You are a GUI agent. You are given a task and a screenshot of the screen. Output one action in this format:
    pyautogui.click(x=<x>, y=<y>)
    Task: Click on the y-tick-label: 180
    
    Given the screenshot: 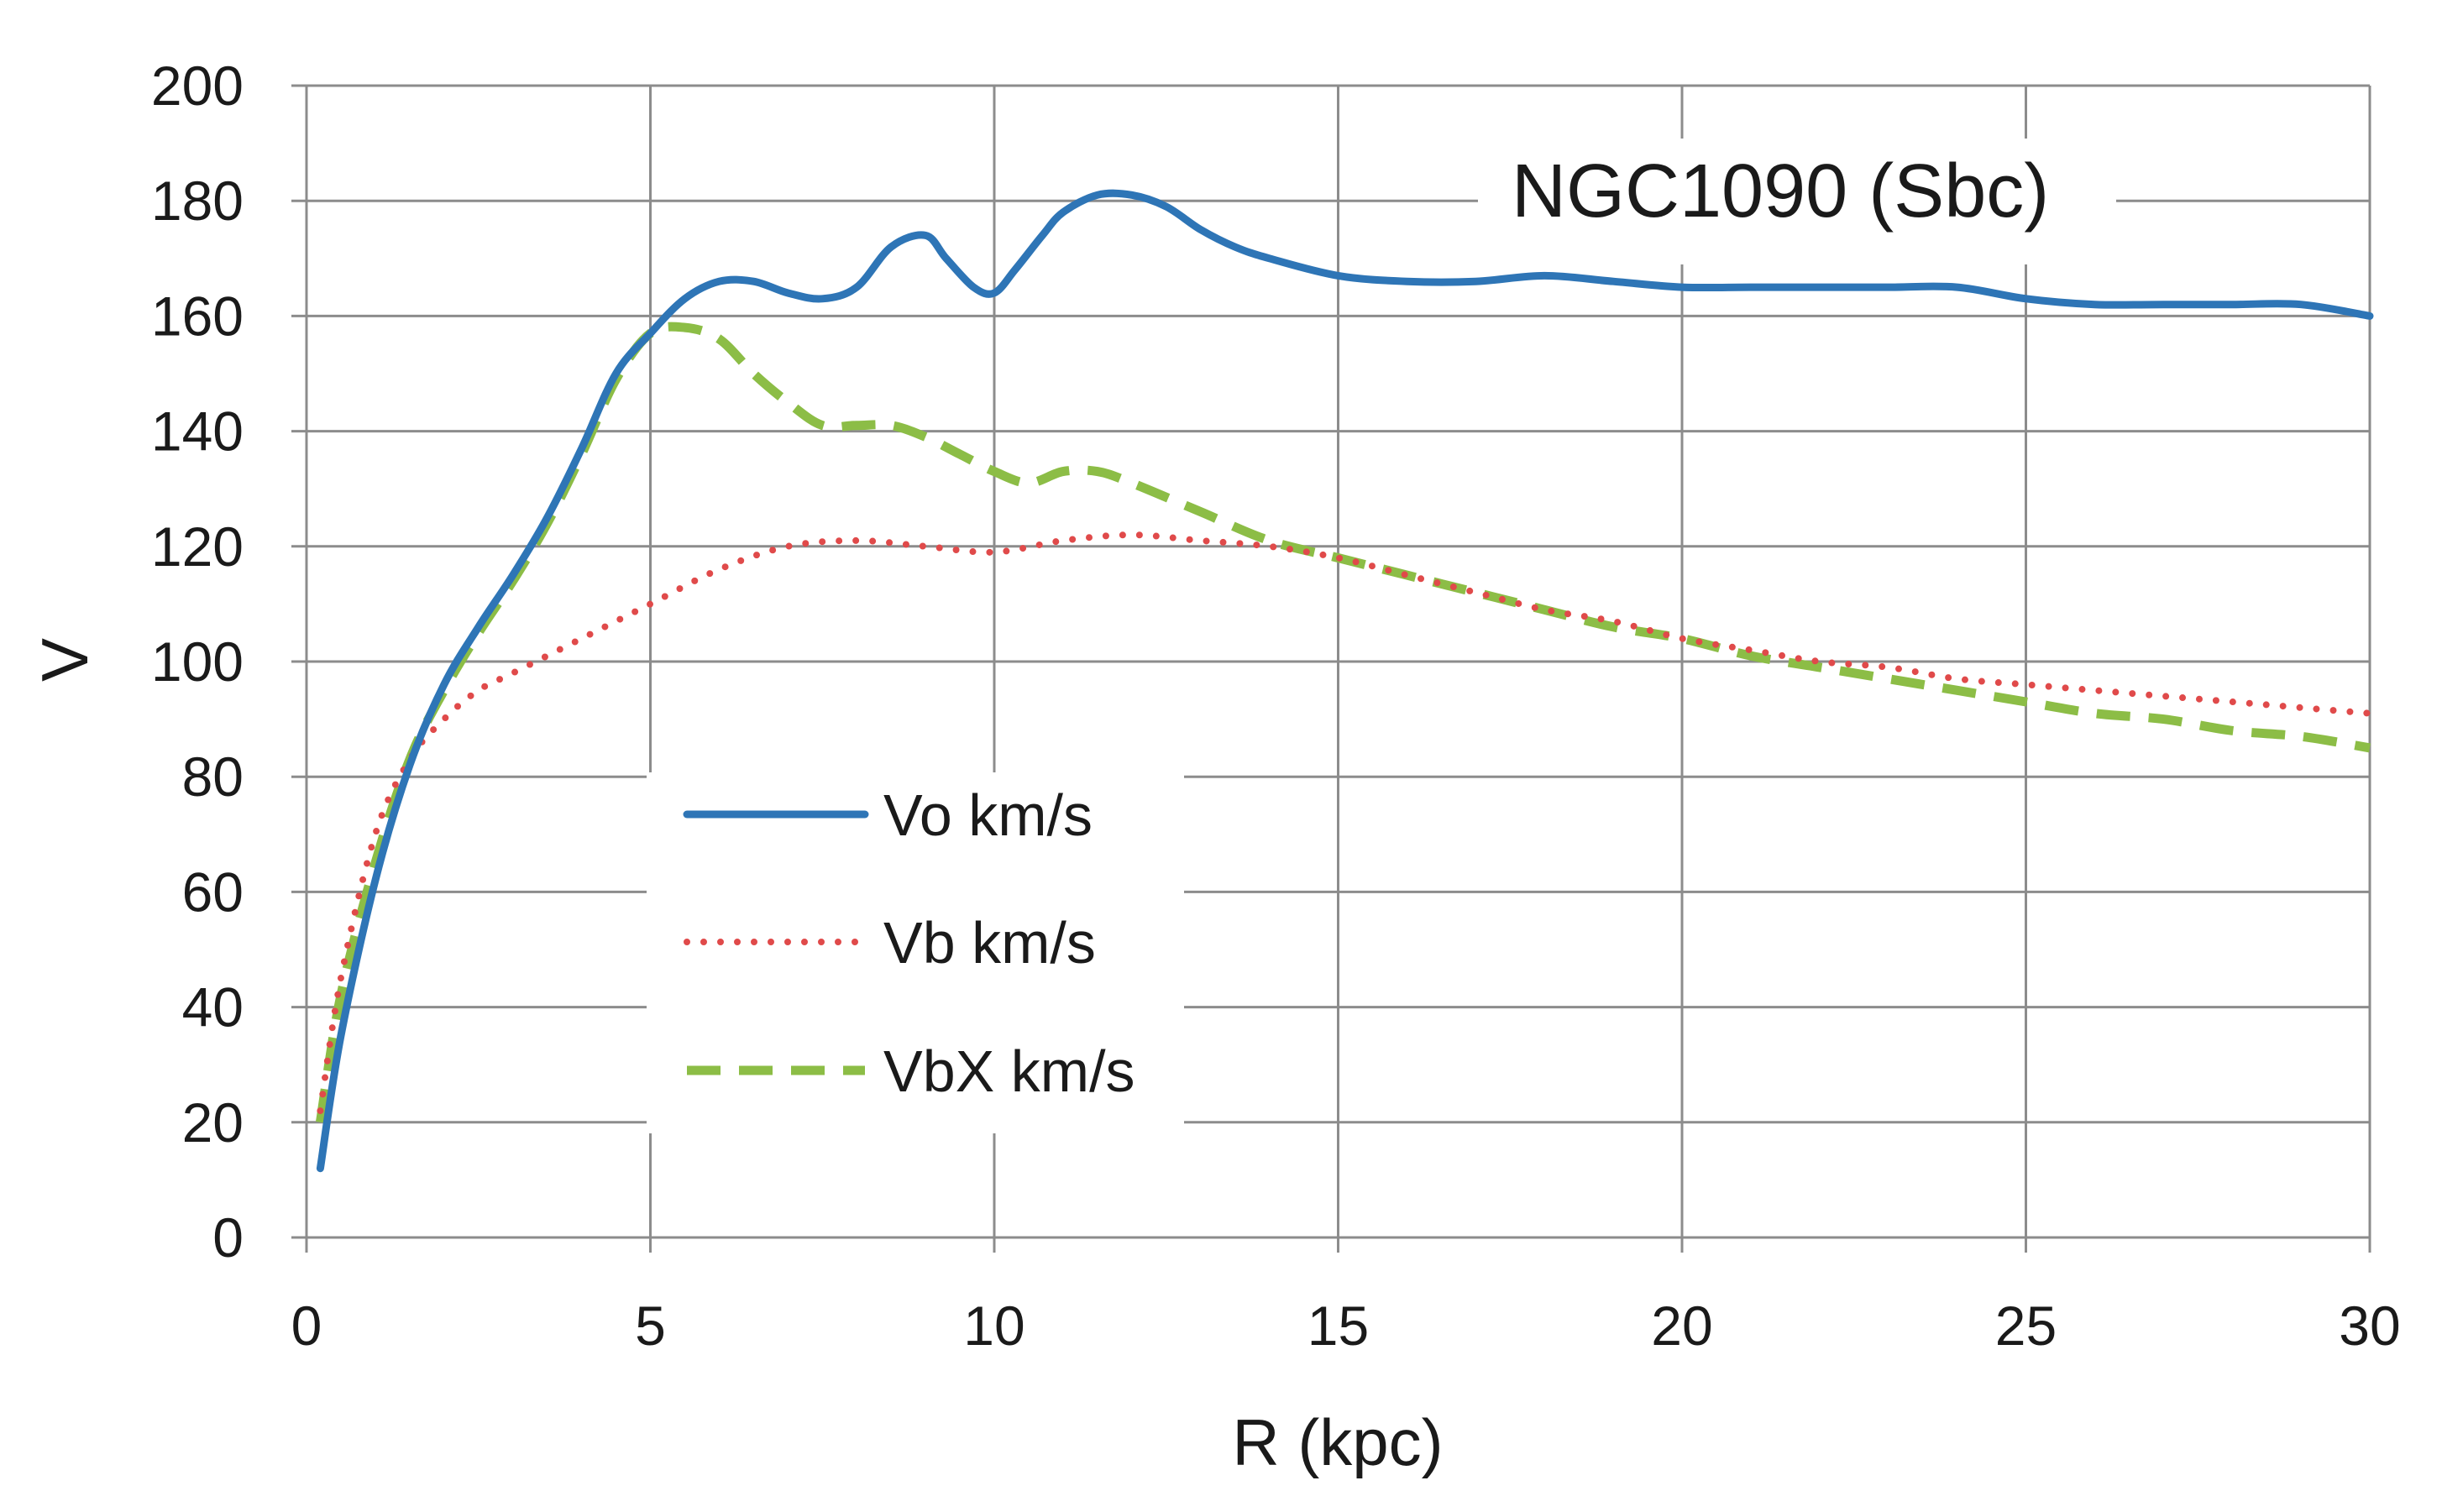 What is the action you would take?
    pyautogui.click(x=197, y=201)
    